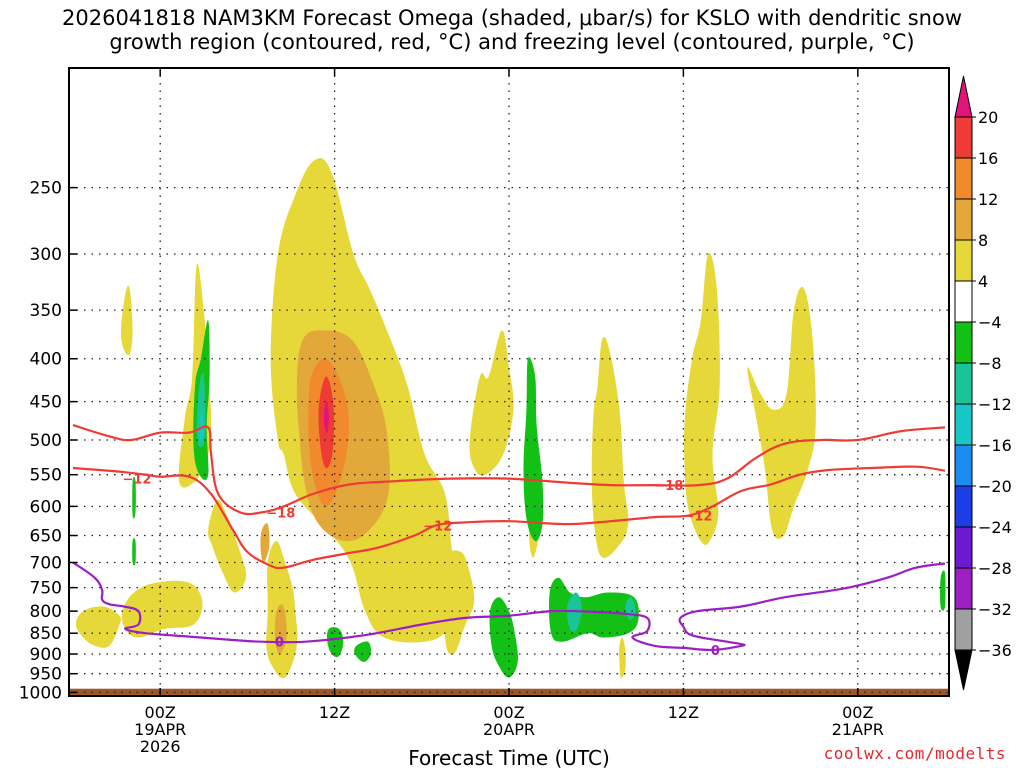 This screenshot has width=1024, height=768. Describe the element at coordinates (963, 670) in the screenshot. I see `colorbar-bin-bottom` at that location.